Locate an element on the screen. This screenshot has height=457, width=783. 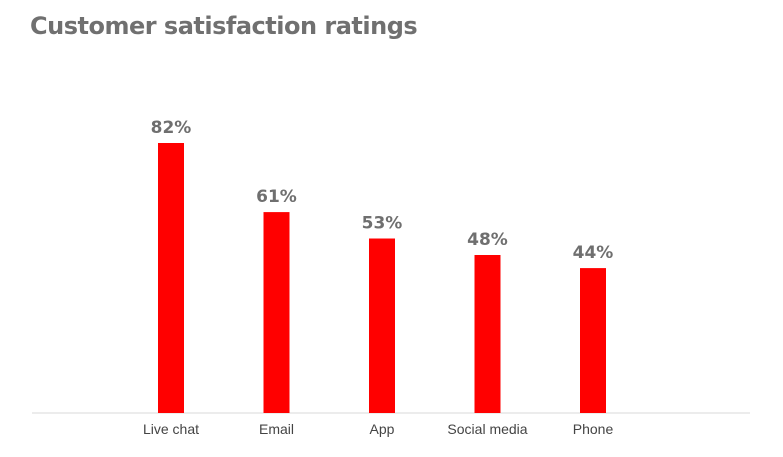
category-labels-group: Live chat Email App Social media Phone is located at coordinates (378, 429).